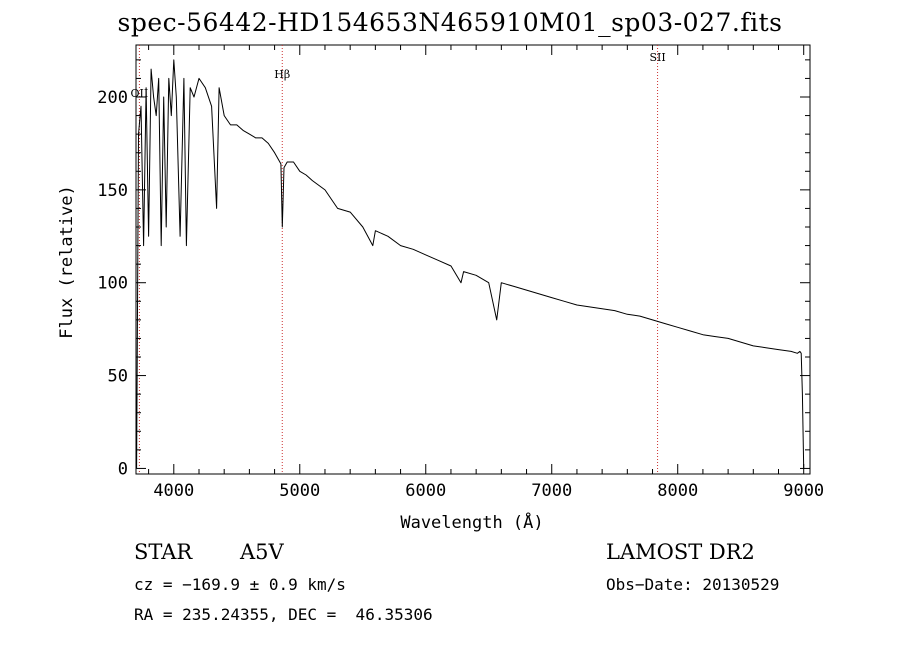 The height and width of the screenshot is (649, 900). What do you see at coordinates (240, 584) in the screenshot?
I see `redshift-cz: cz = −169.9 ± 0.9 km/s` at bounding box center [240, 584].